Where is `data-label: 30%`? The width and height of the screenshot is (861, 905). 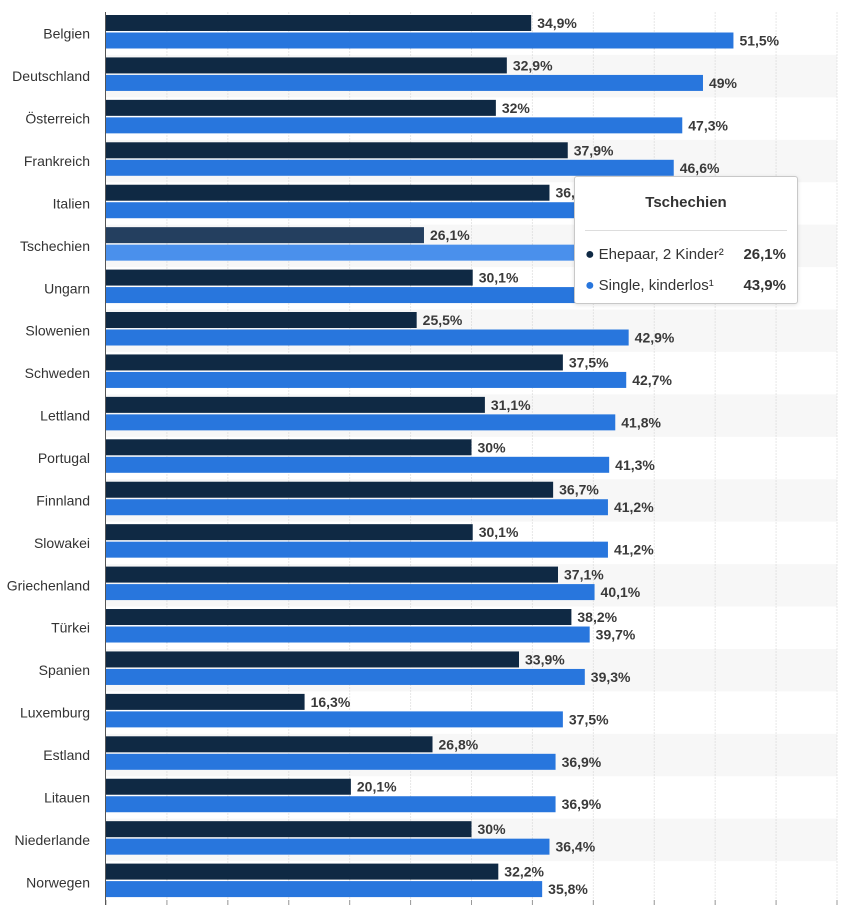 data-label: 30% is located at coordinates (492, 447).